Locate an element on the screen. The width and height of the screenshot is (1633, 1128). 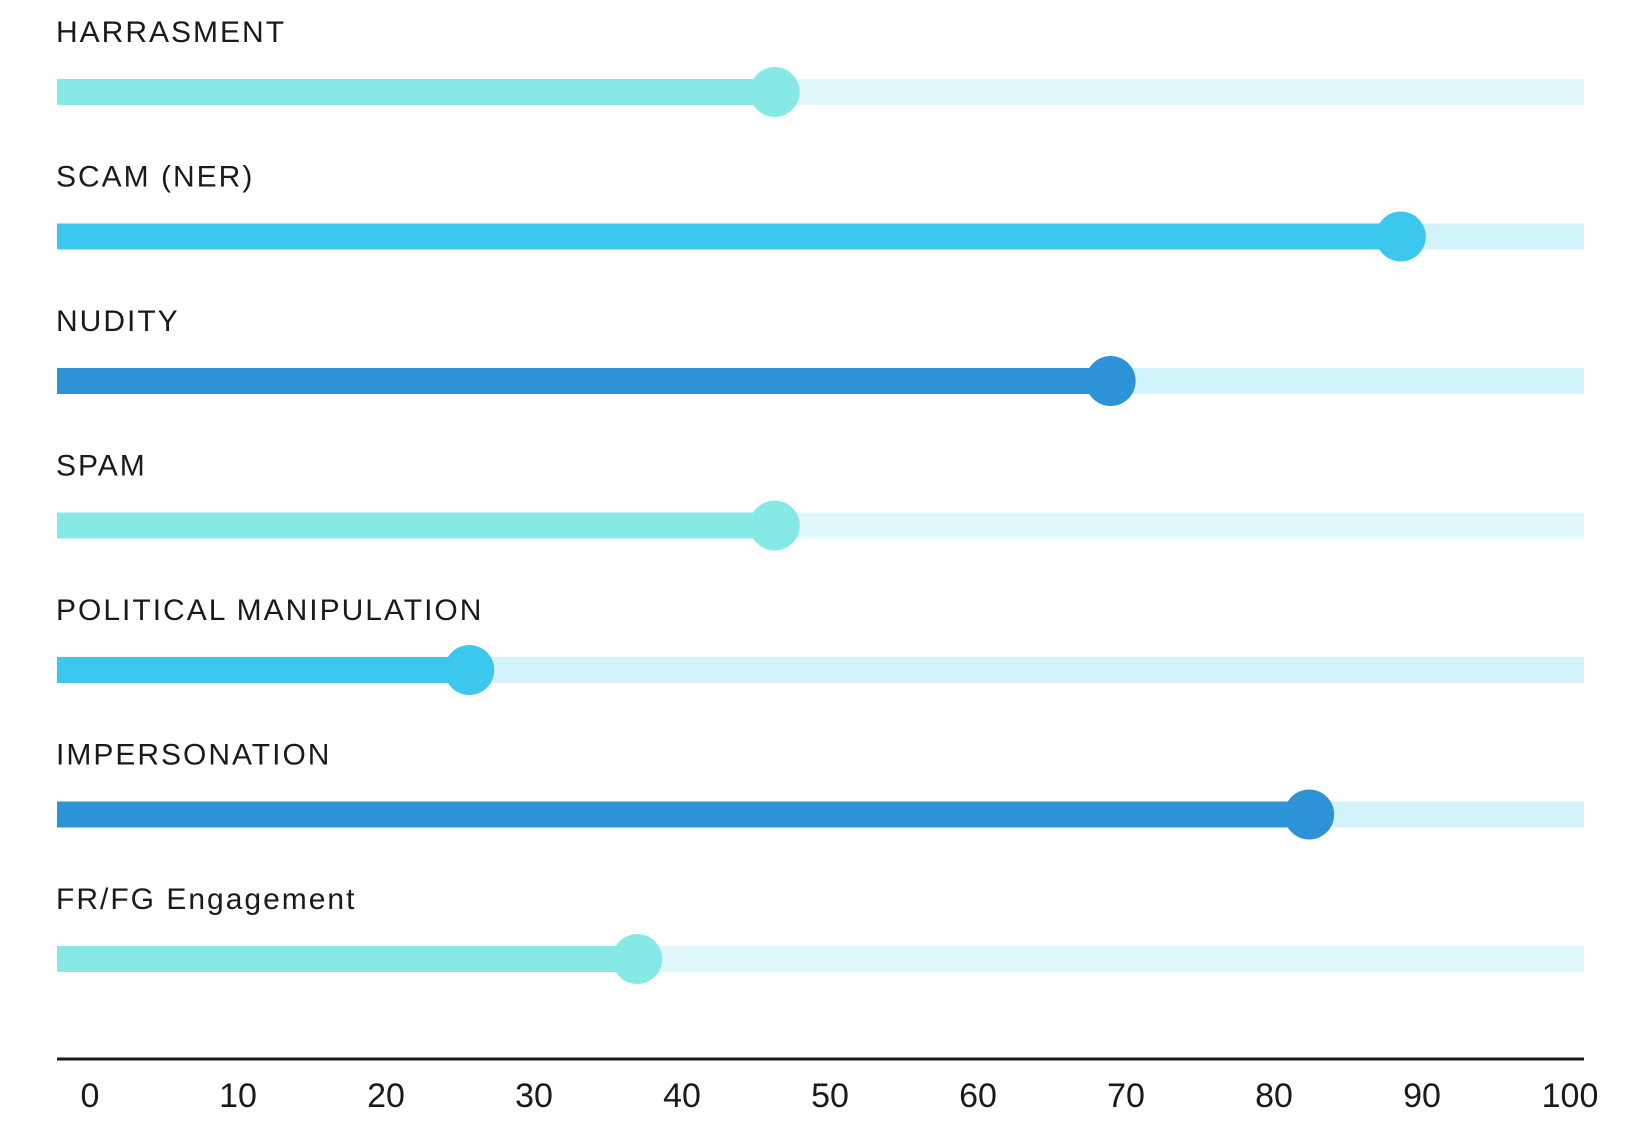
x-tick-label: 20 is located at coordinates (386, 1096).